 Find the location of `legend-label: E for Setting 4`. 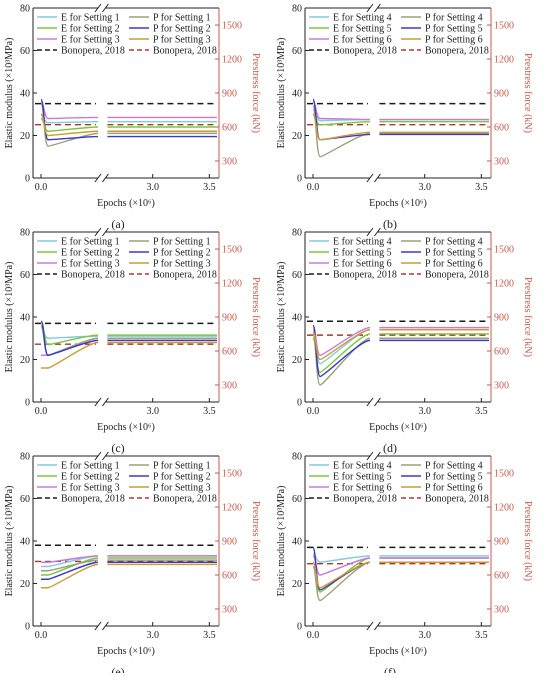

legend-label: E for Setting 4 is located at coordinates (362, 466).